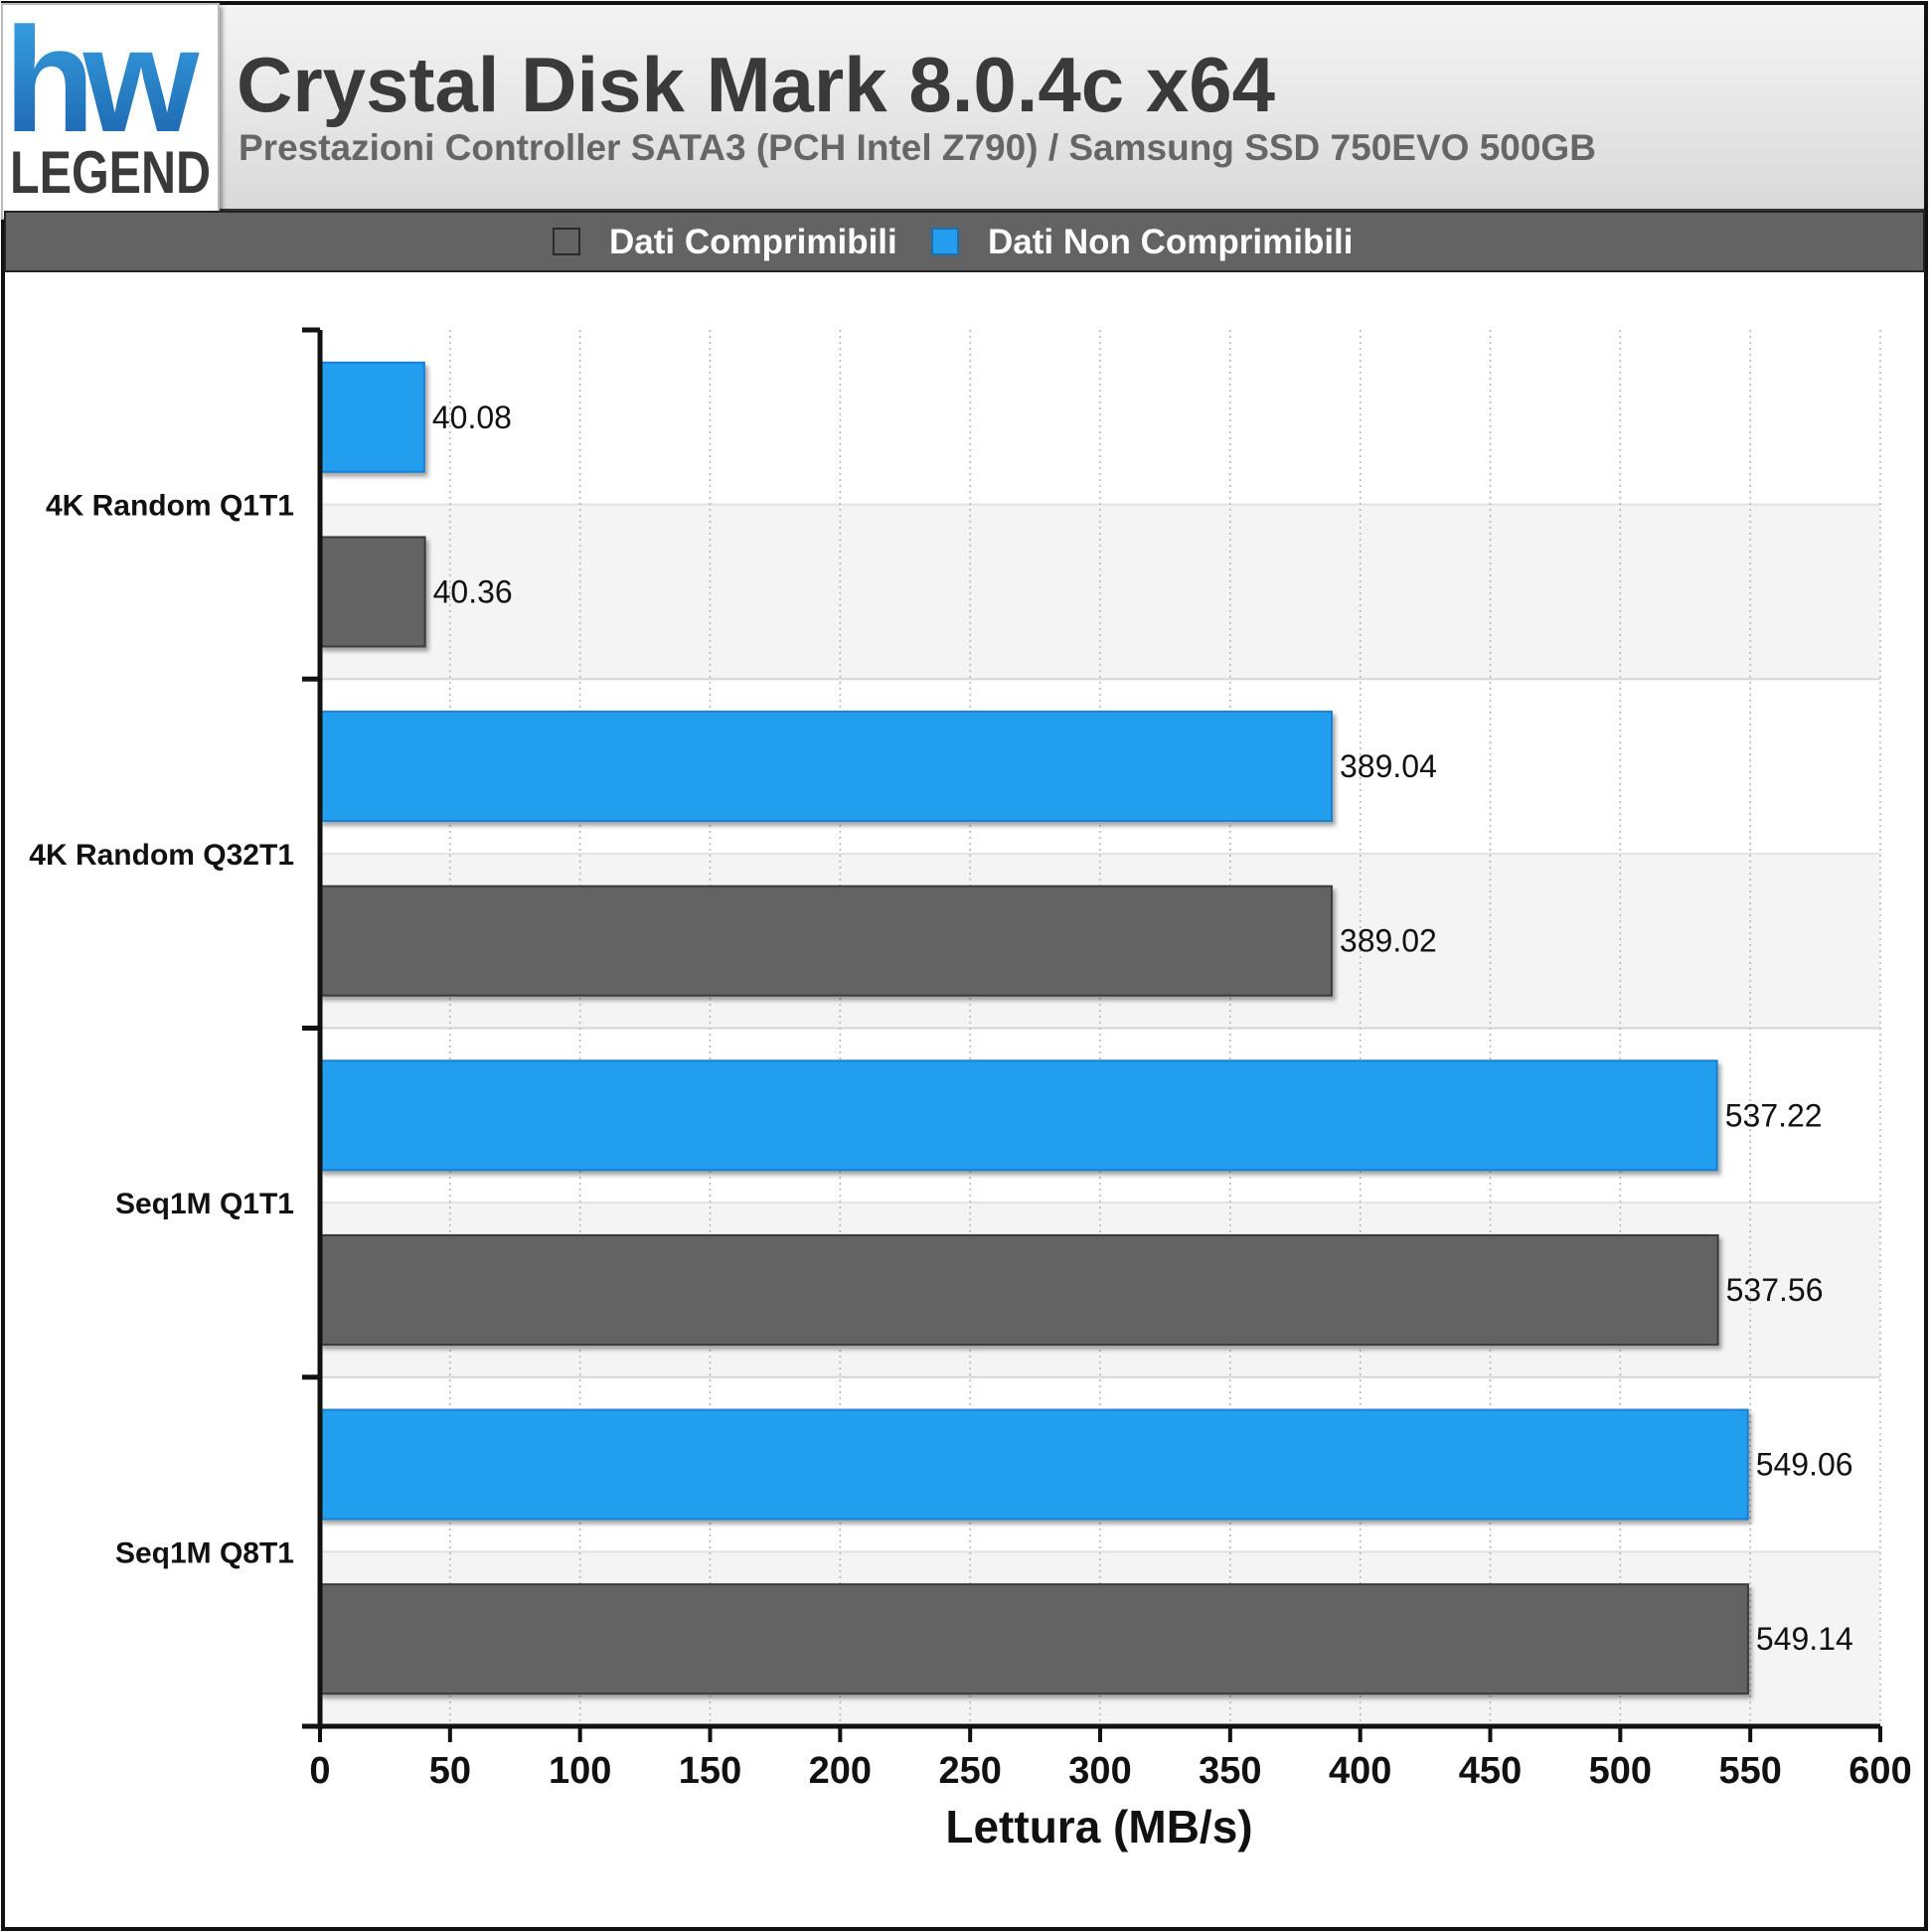  Describe the element at coordinates (566, 241) in the screenshot. I see `legend-swatch-compressible` at that location.